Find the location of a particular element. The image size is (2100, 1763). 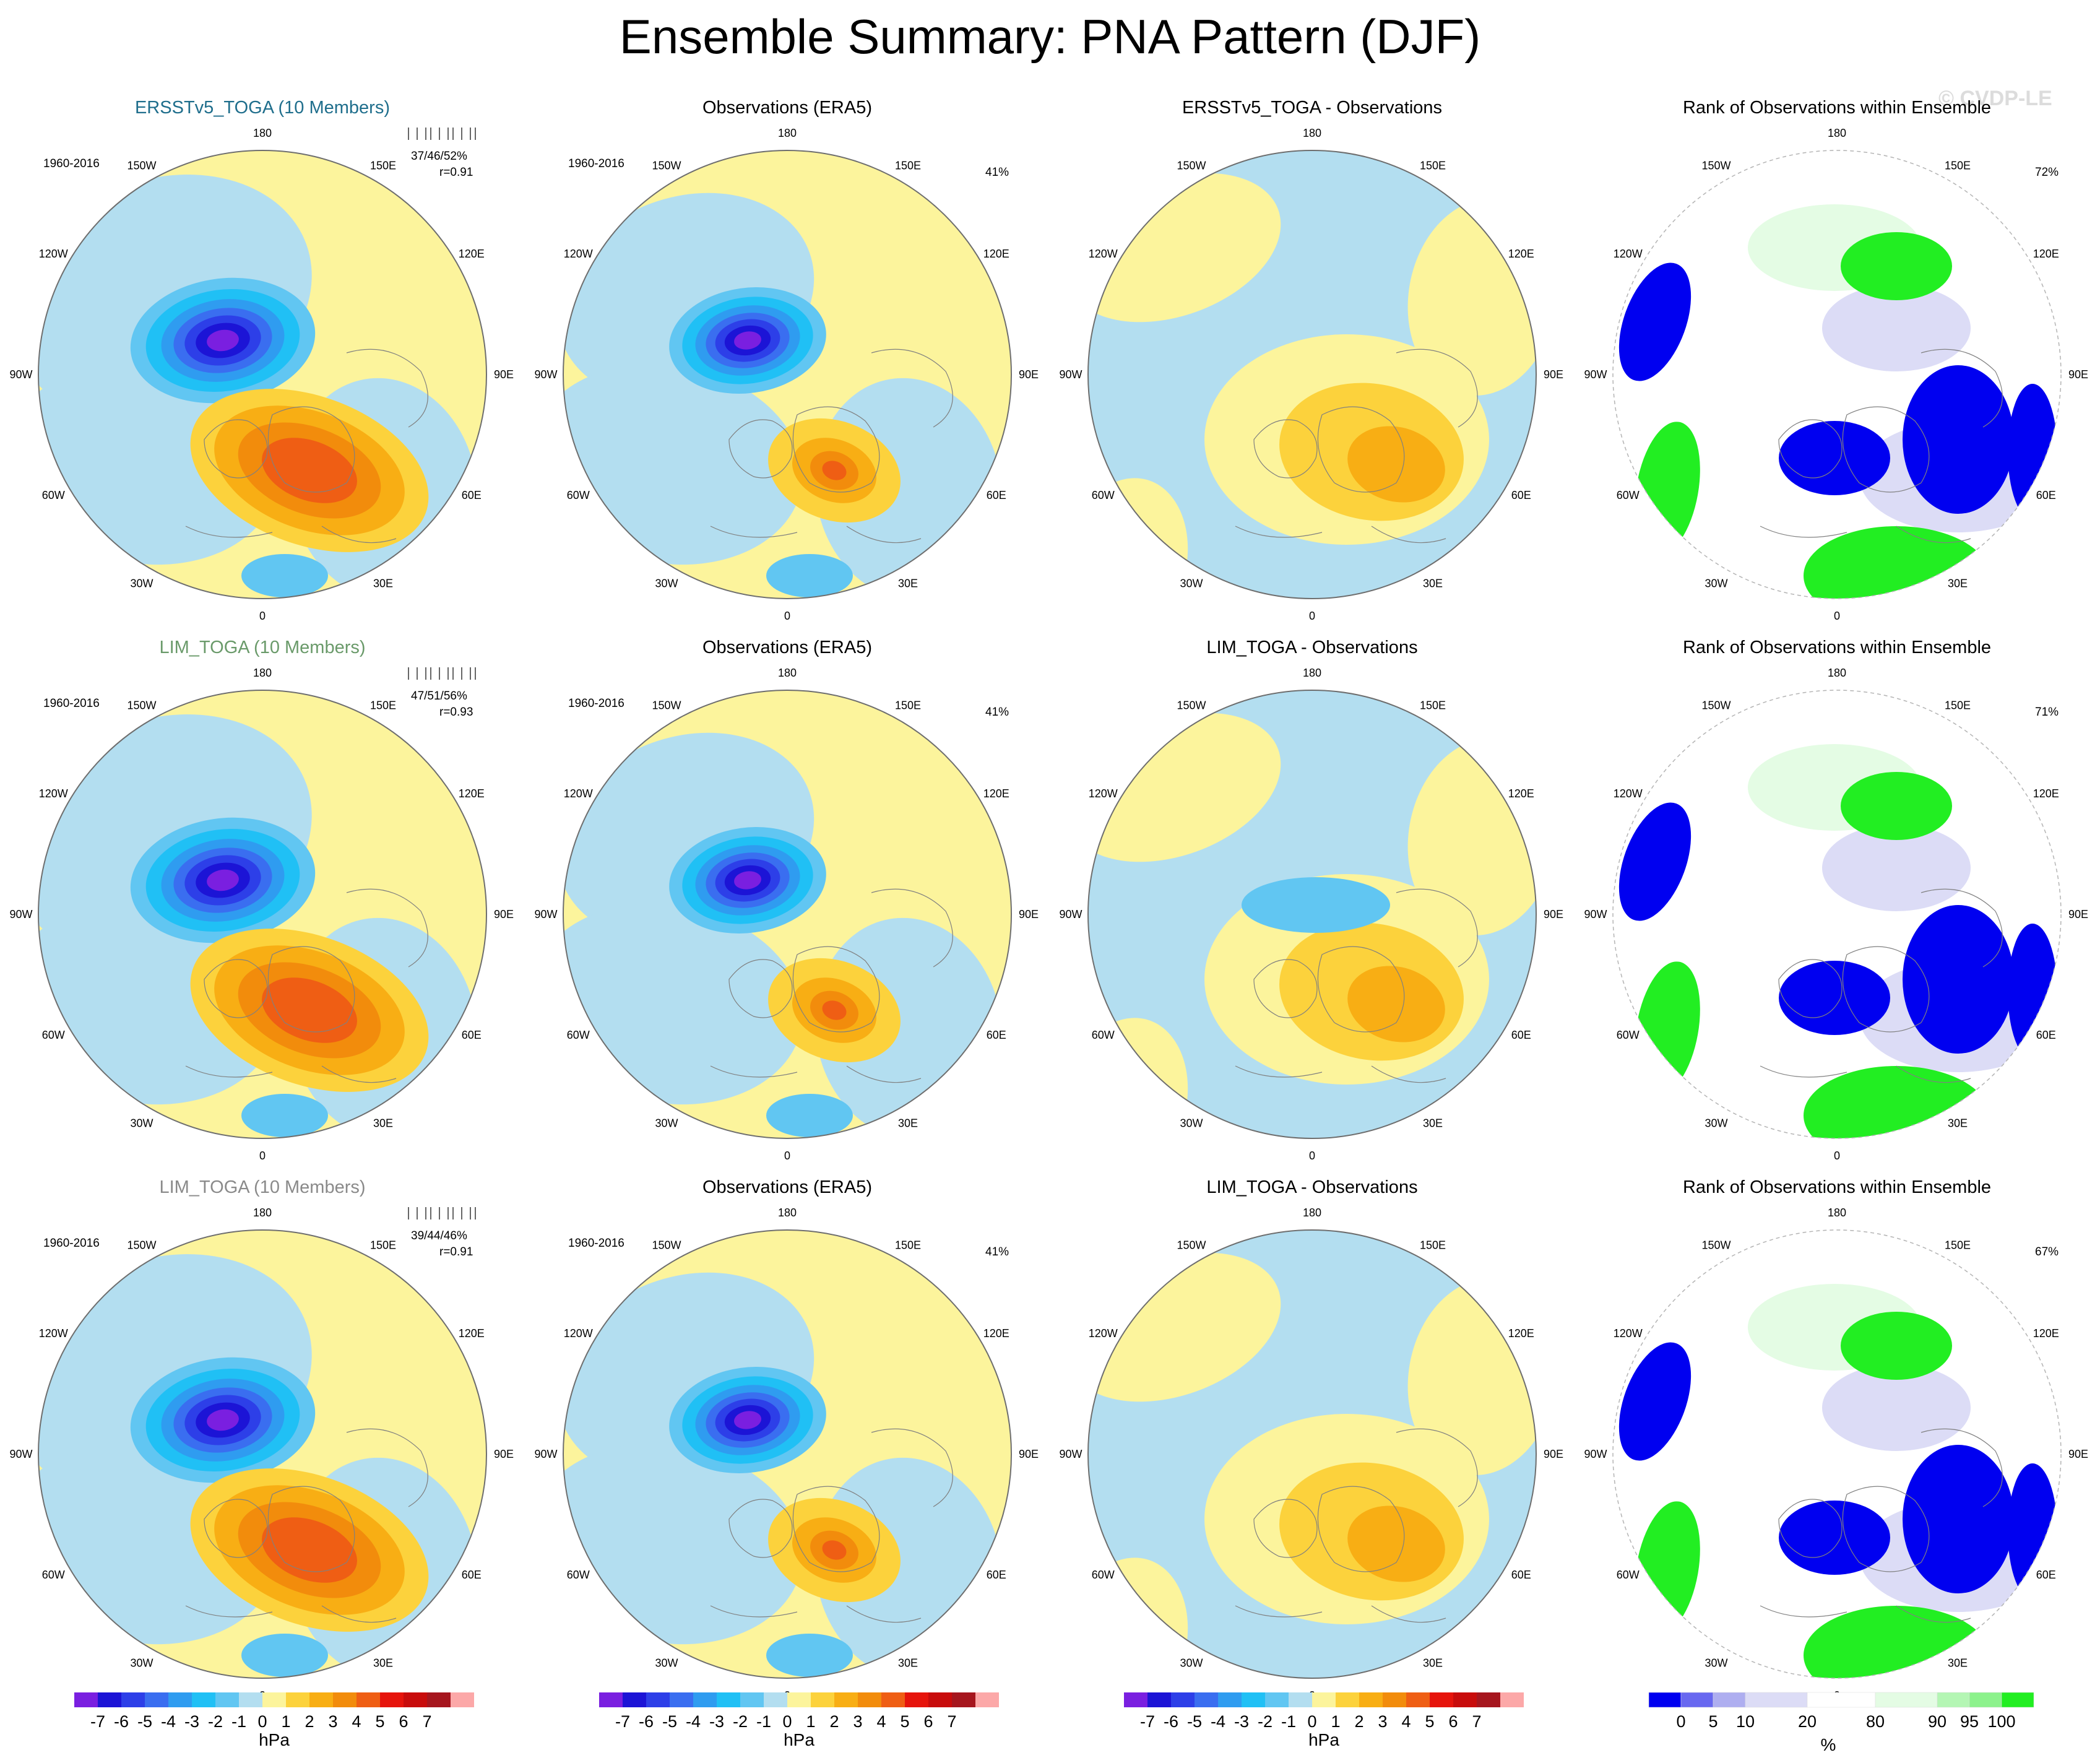

colorbar-tick: 3 is located at coordinates (857, 1721).